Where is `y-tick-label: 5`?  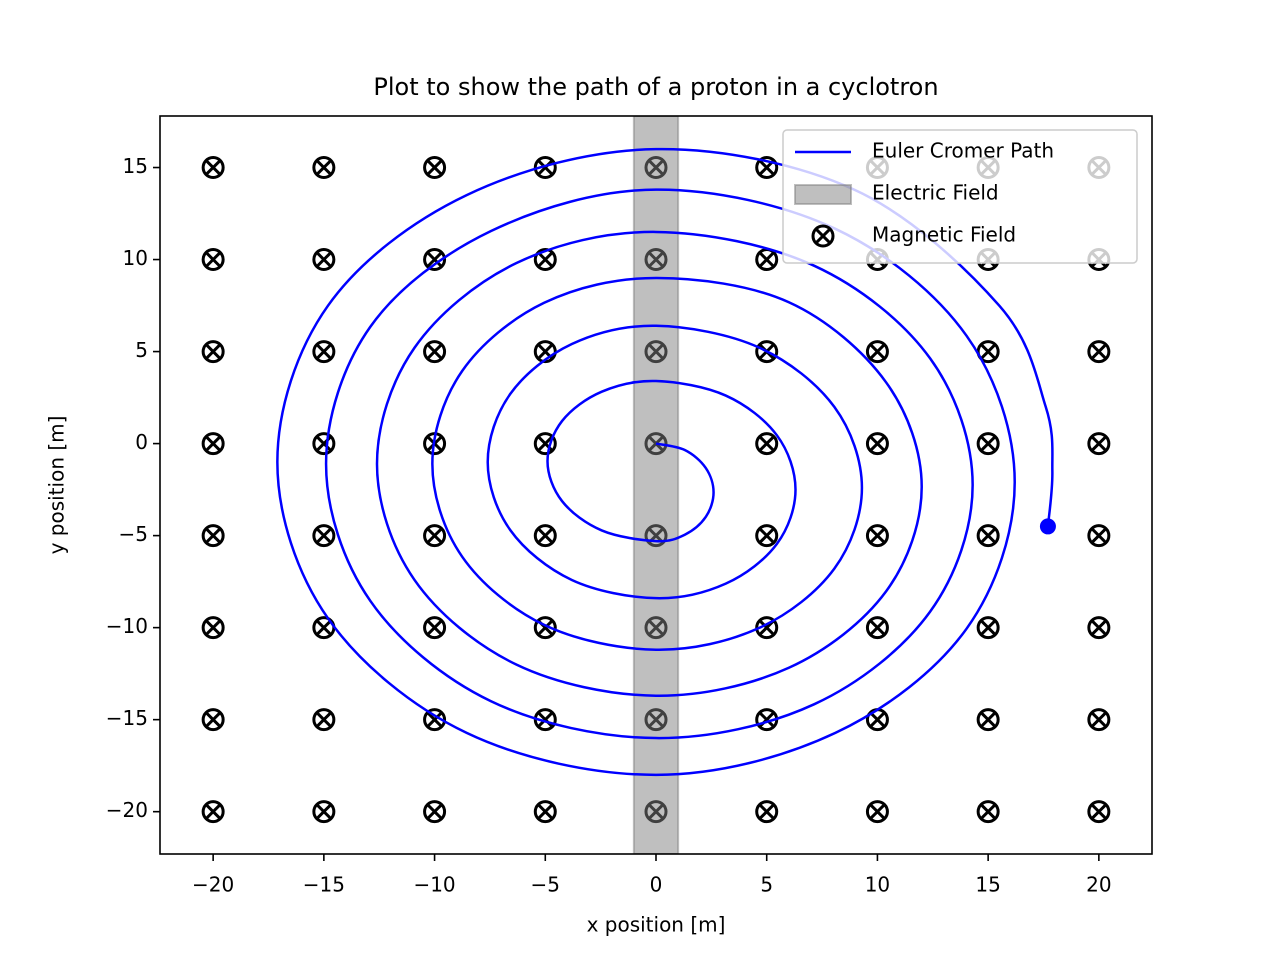 y-tick-label: 5 is located at coordinates (141, 350).